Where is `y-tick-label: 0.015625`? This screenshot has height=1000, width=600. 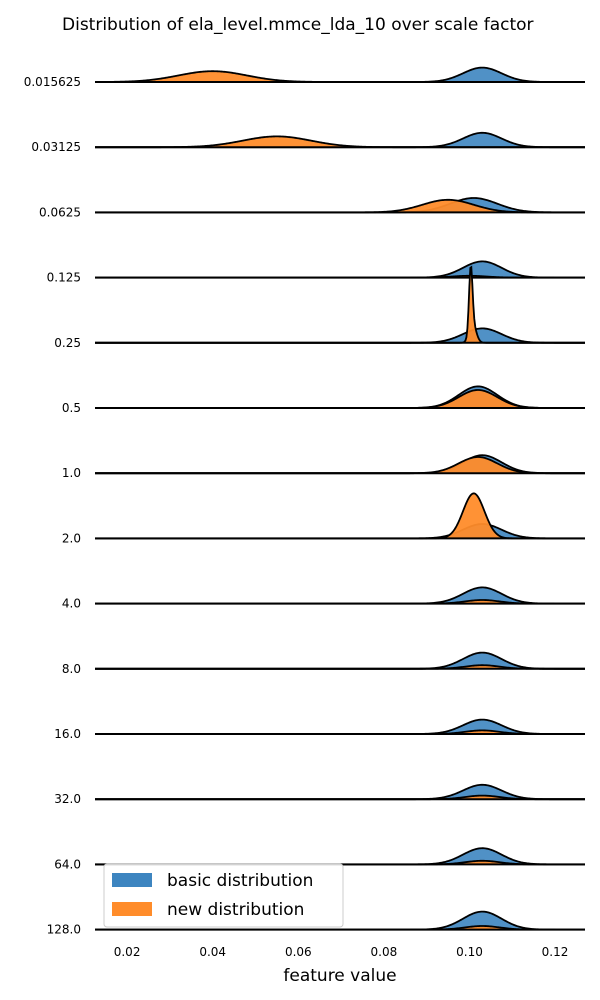
y-tick-label: 0.015625 is located at coordinates (52, 82).